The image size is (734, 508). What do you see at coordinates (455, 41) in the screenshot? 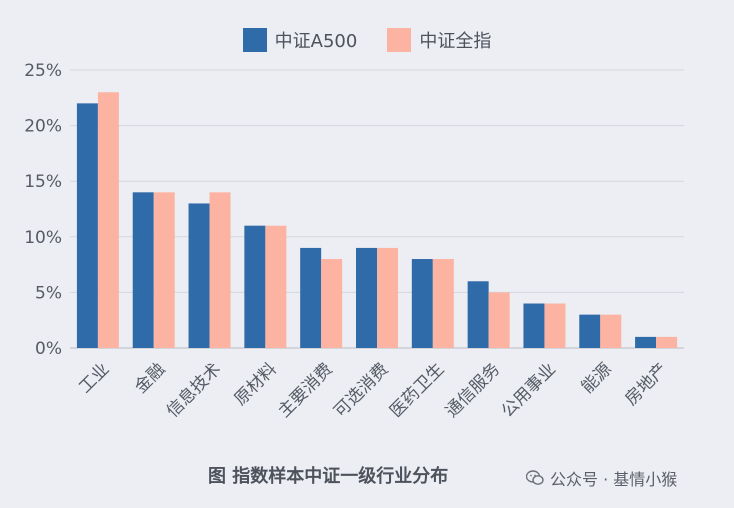
I see `legend-label-series-2: 中证全指` at bounding box center [455, 41].